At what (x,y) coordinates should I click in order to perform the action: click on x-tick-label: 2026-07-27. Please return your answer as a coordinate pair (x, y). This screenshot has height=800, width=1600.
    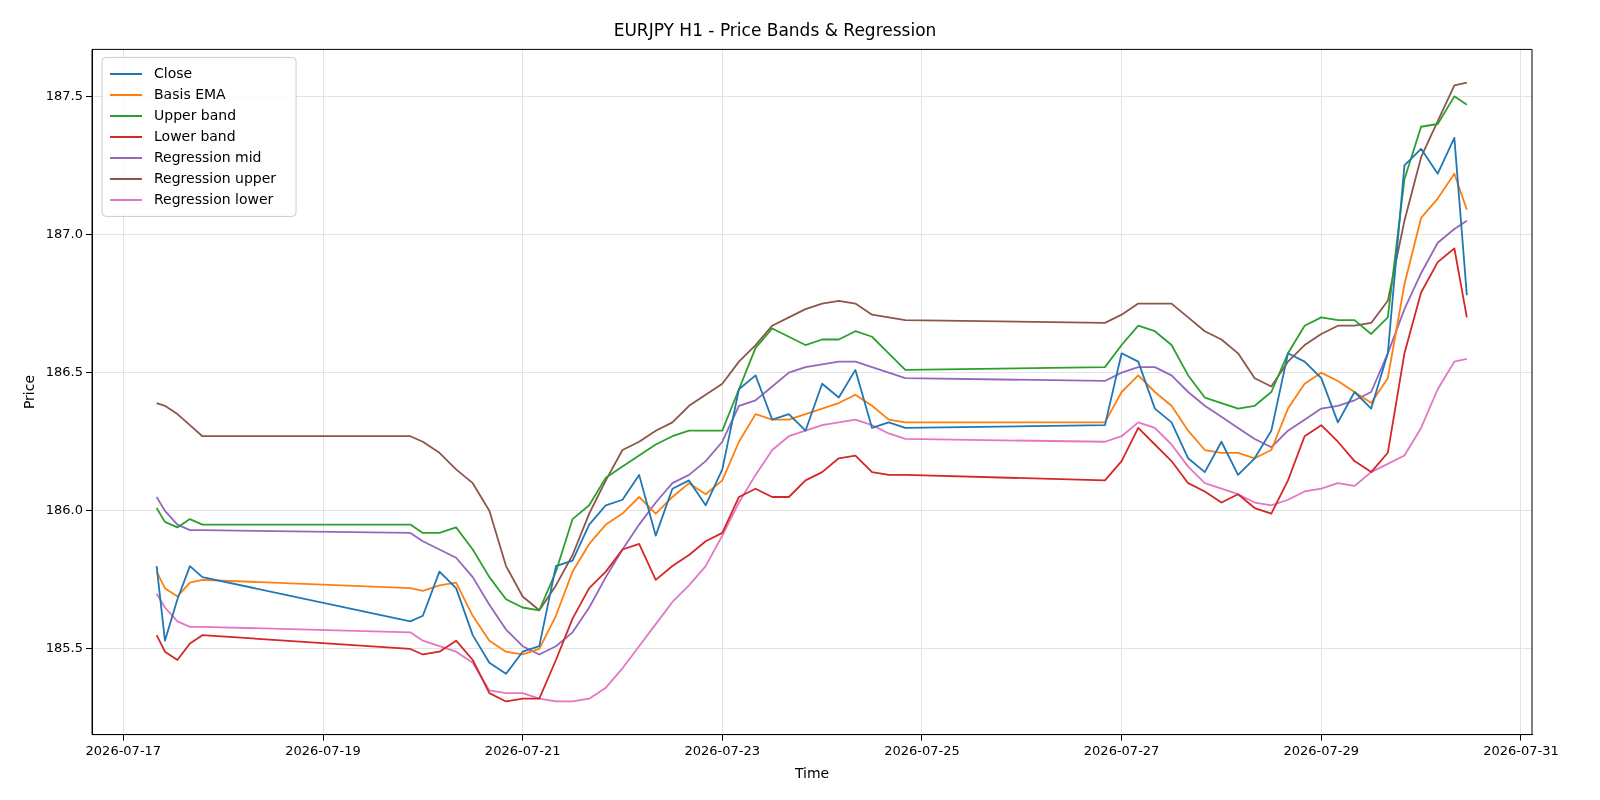
    Looking at the image, I should click on (1121, 750).